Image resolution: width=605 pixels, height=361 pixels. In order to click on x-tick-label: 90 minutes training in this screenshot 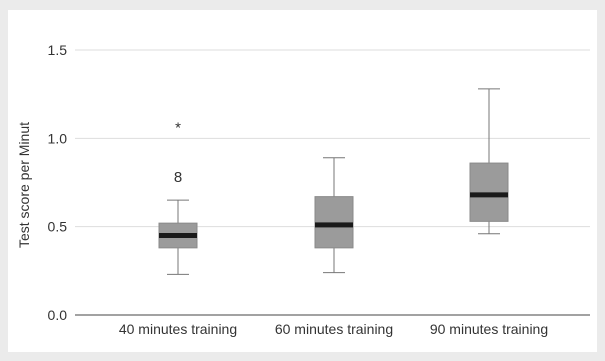, I will do `click(489, 329)`.